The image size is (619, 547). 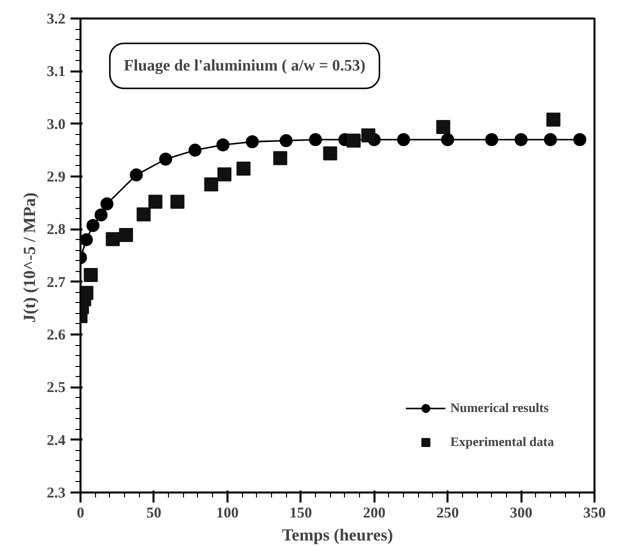 I want to click on y-tick-label: 2.8, so click(x=56, y=230).